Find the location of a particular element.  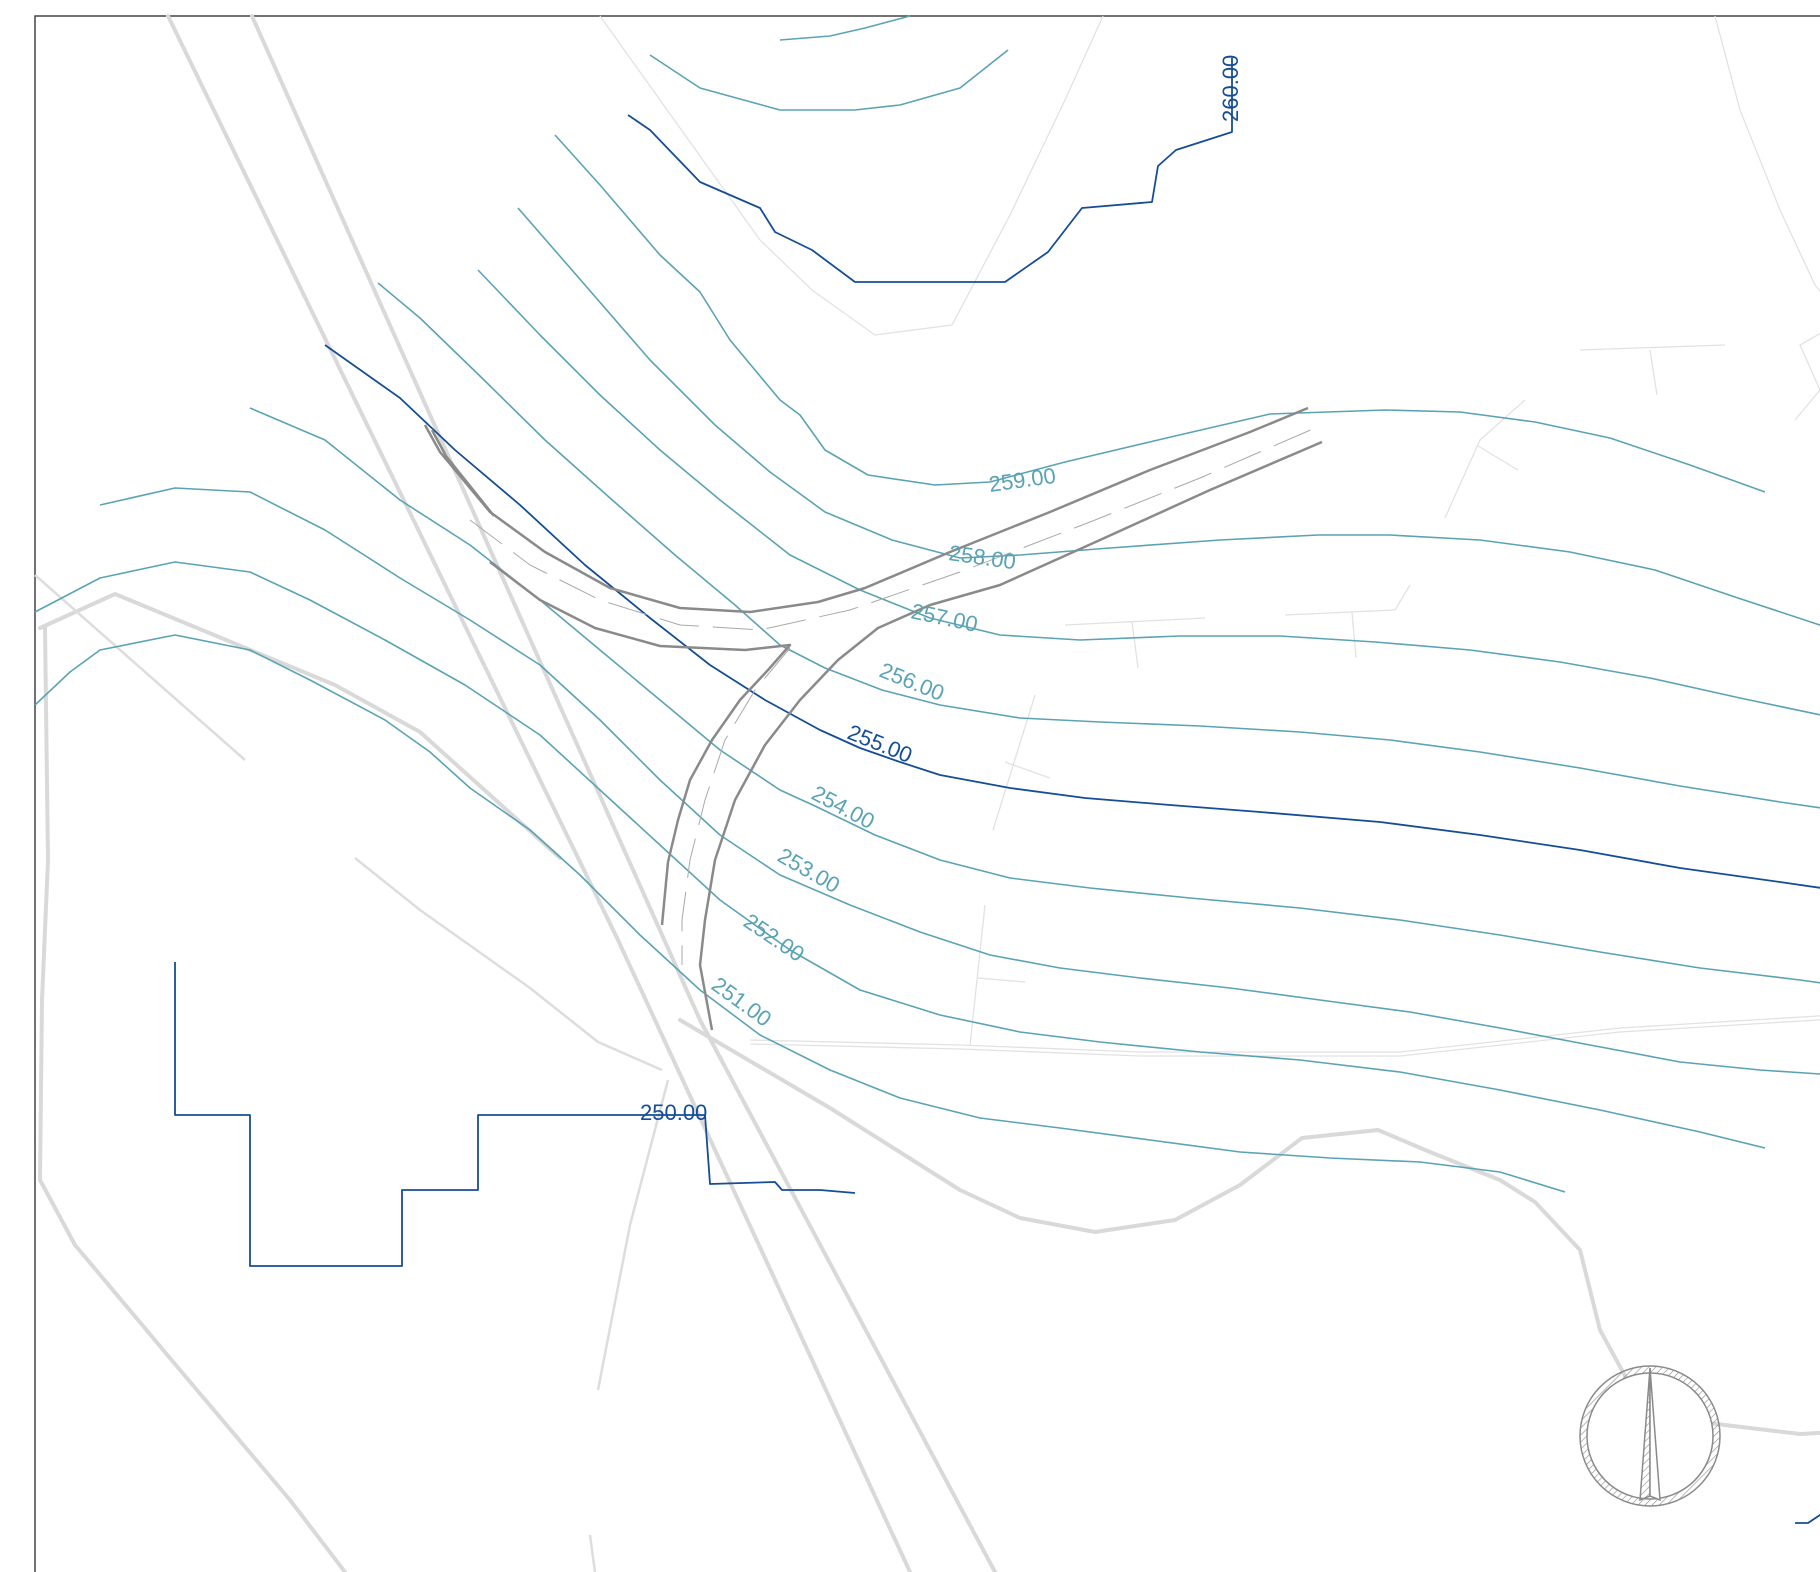

parcel-east-branch-tick is located at coordinates (1498, 458).